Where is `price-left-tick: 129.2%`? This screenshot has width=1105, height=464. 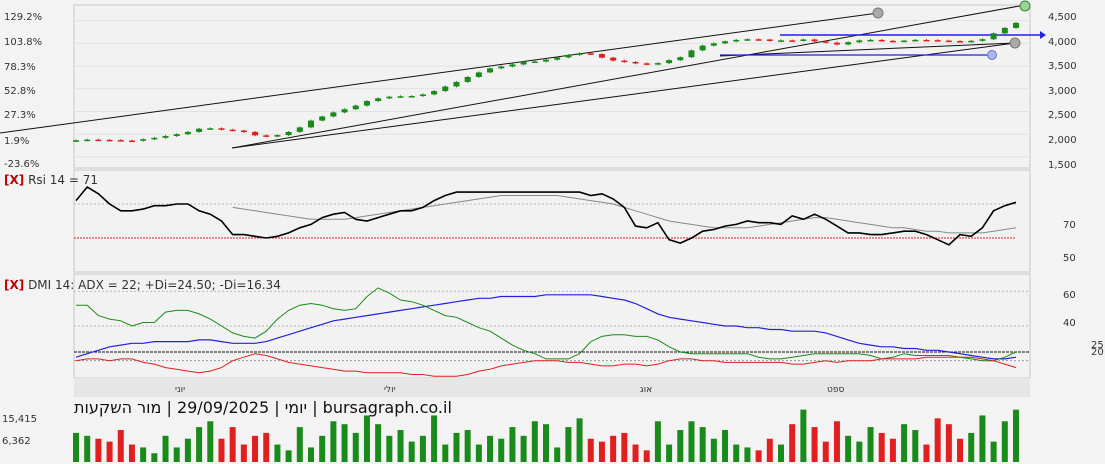
price-left-tick: 129.2% is located at coordinates (23, 17).